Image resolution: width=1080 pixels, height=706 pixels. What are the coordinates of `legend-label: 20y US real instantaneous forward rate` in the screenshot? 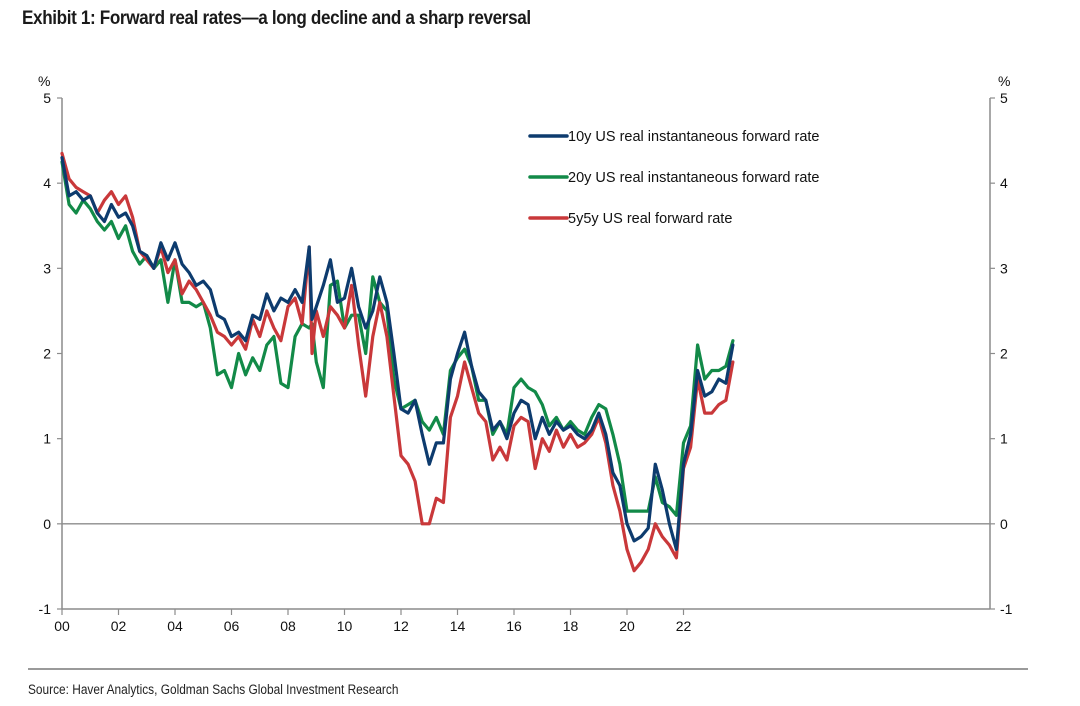 It's located at (693, 178).